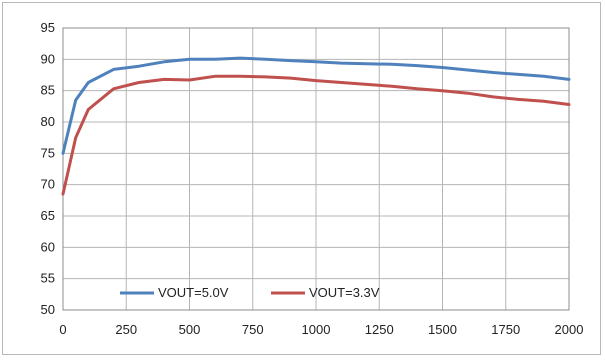  What do you see at coordinates (48, 152) in the screenshot?
I see `y-tick-label: 75` at bounding box center [48, 152].